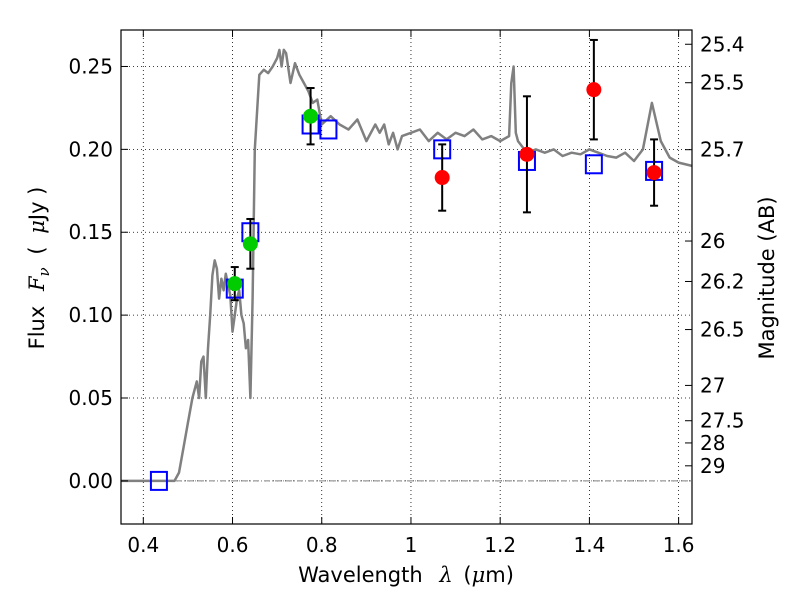 The image size is (800, 600). What do you see at coordinates (722, 281) in the screenshot?
I see `y2-tick-label: 26.2` at bounding box center [722, 281].